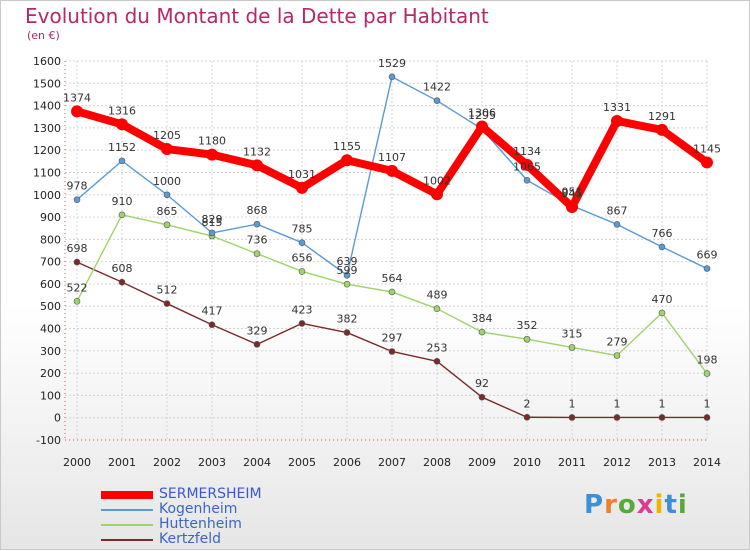 The height and width of the screenshot is (551, 750). Describe the element at coordinates (347, 462) in the screenshot. I see `x-tick-label: 2006` at that location.